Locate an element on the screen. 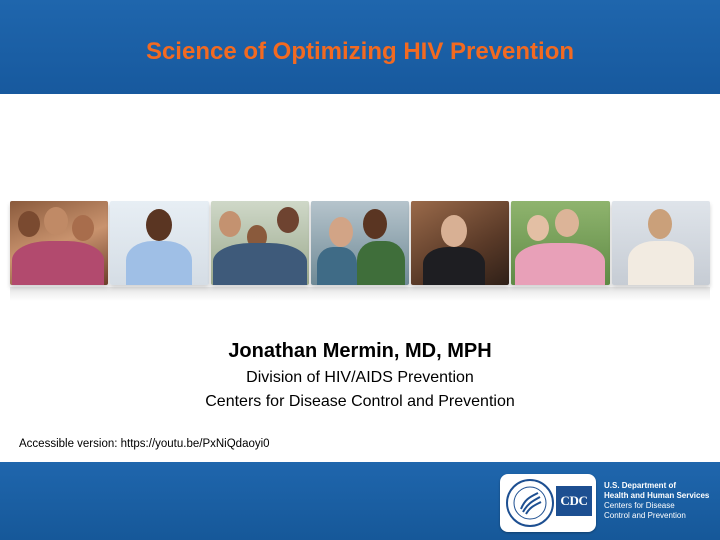  older-couple-photo is located at coordinates (560, 243).